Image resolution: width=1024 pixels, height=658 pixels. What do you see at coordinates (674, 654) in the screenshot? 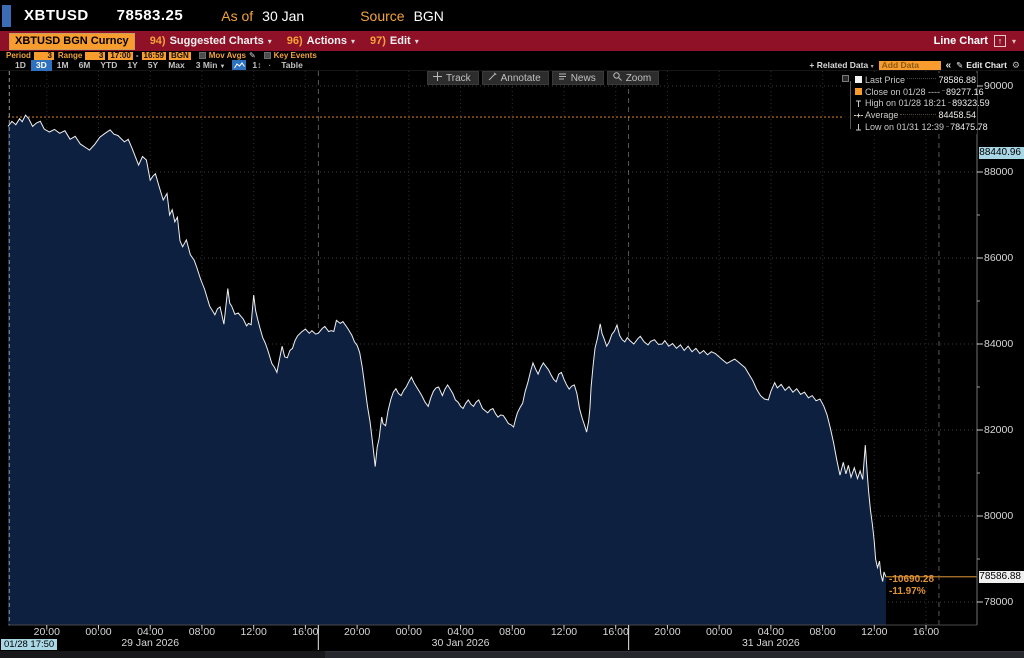
I see `bottom-edge-right` at bounding box center [674, 654].